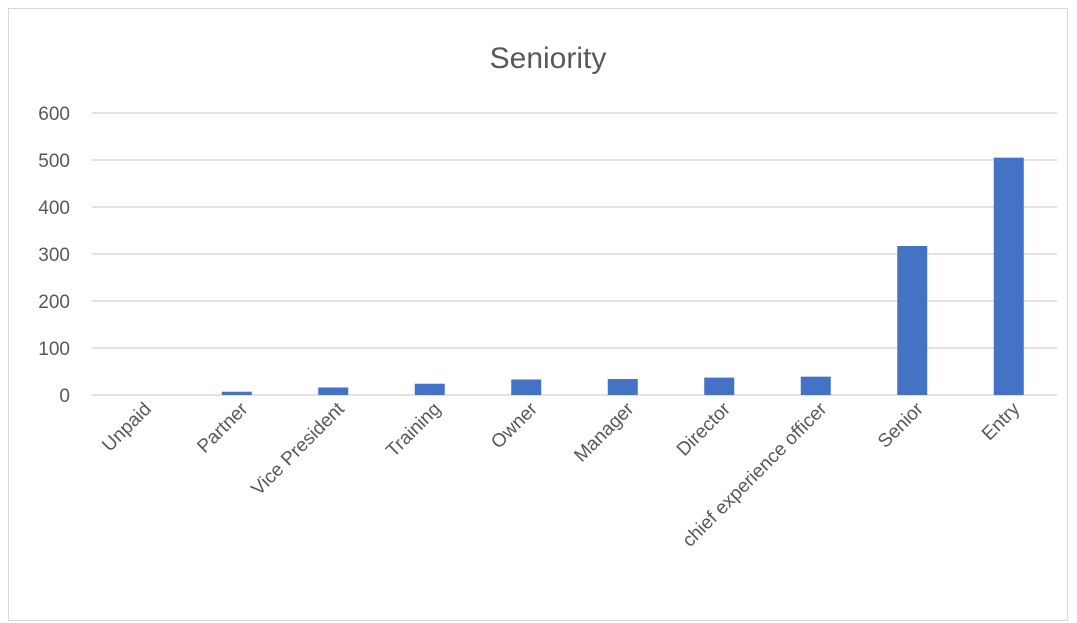  I want to click on bar-owner, so click(526, 387).